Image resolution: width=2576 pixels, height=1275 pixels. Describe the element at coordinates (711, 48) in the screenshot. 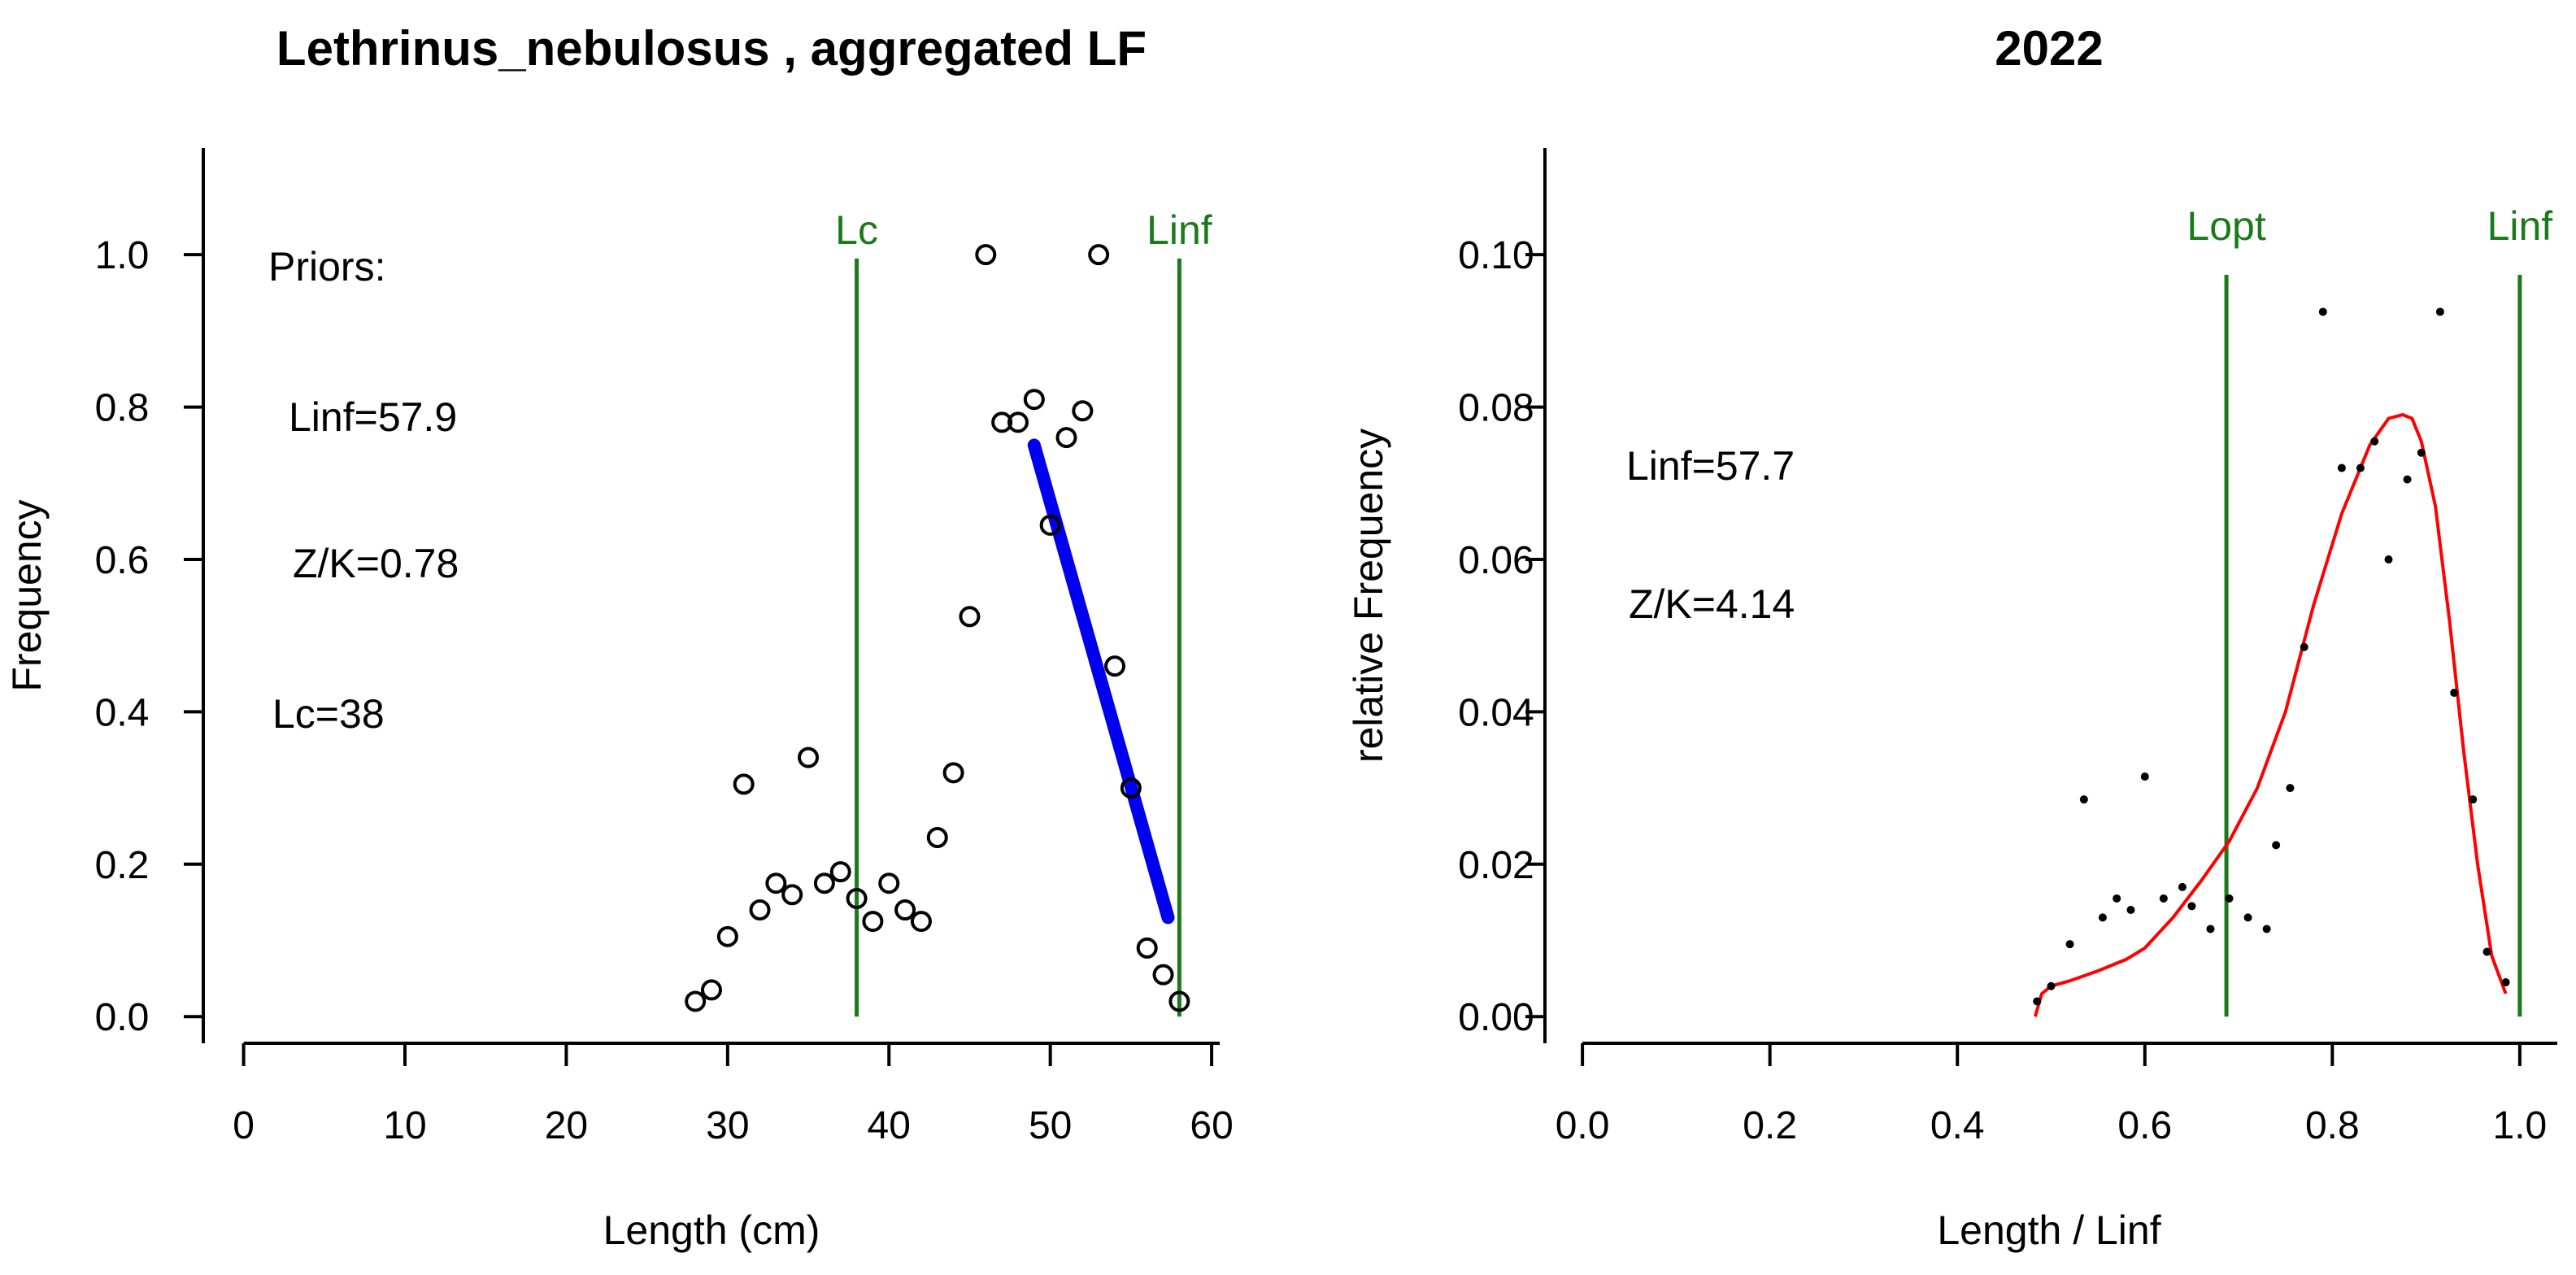

I see `chart-title: Lethrinus_nebulosus , aggregated LF` at that location.